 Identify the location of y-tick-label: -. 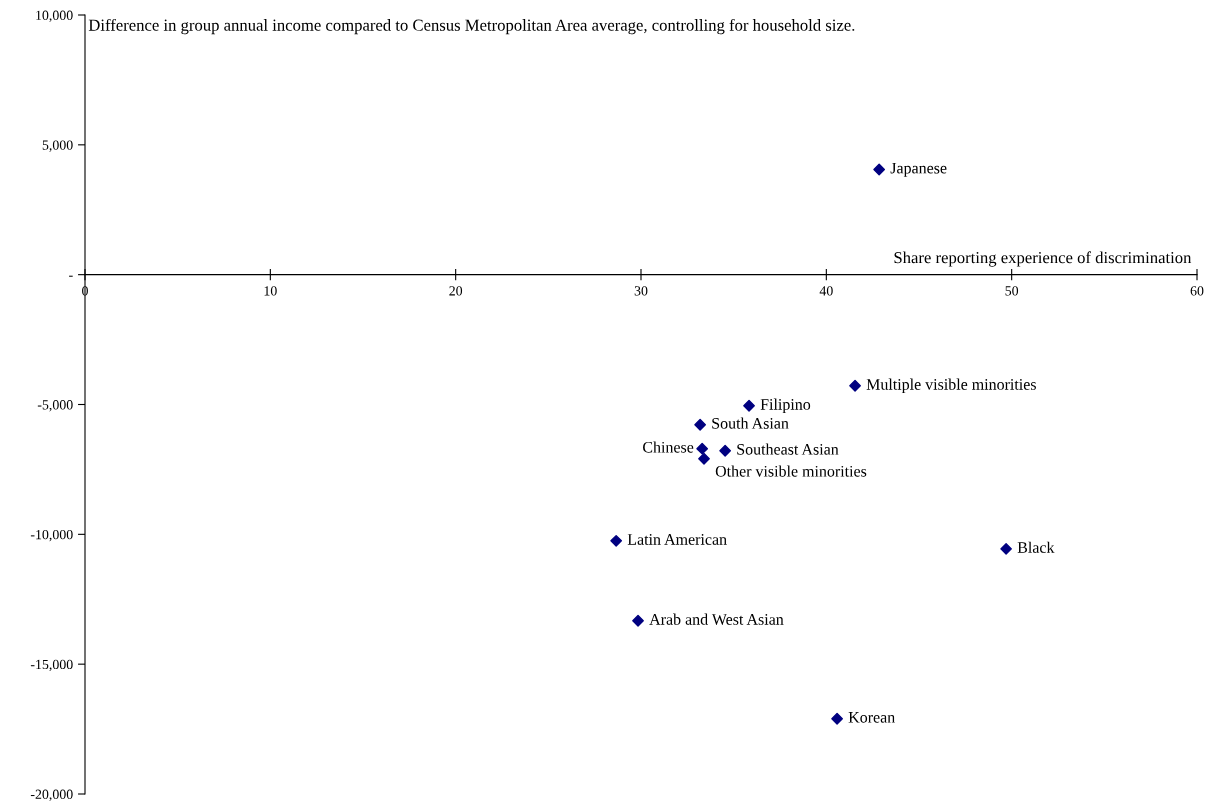
(71, 276).